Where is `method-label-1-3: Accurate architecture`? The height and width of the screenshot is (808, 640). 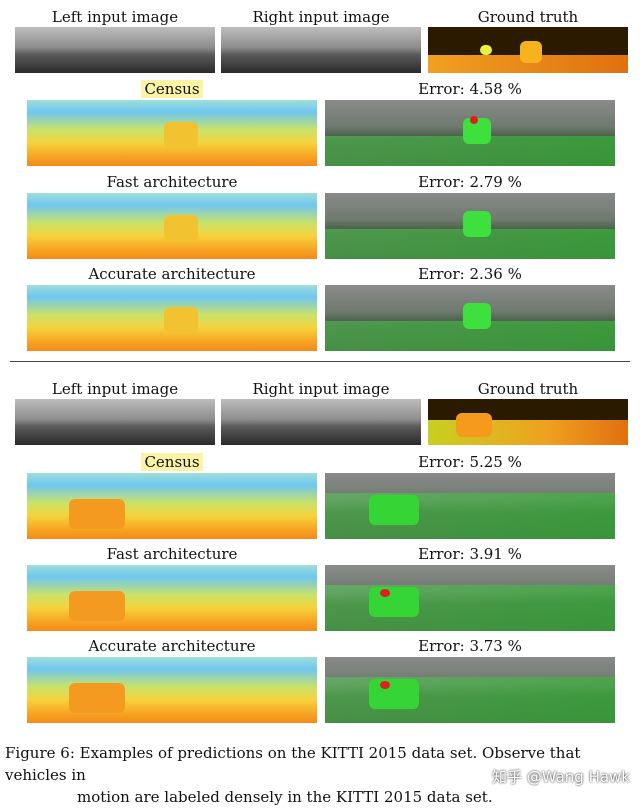
method-label-1-3: Accurate architecture is located at coordinates (172, 274).